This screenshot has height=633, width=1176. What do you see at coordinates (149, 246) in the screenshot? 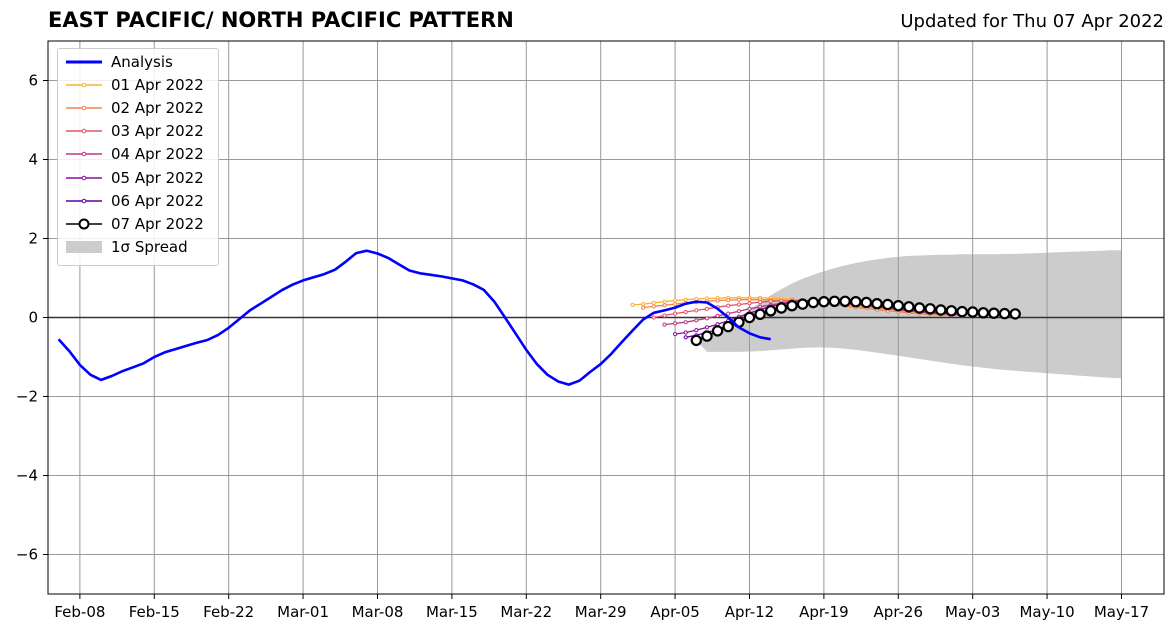
I see `legend-label: 1σ Spread` at bounding box center [149, 246].